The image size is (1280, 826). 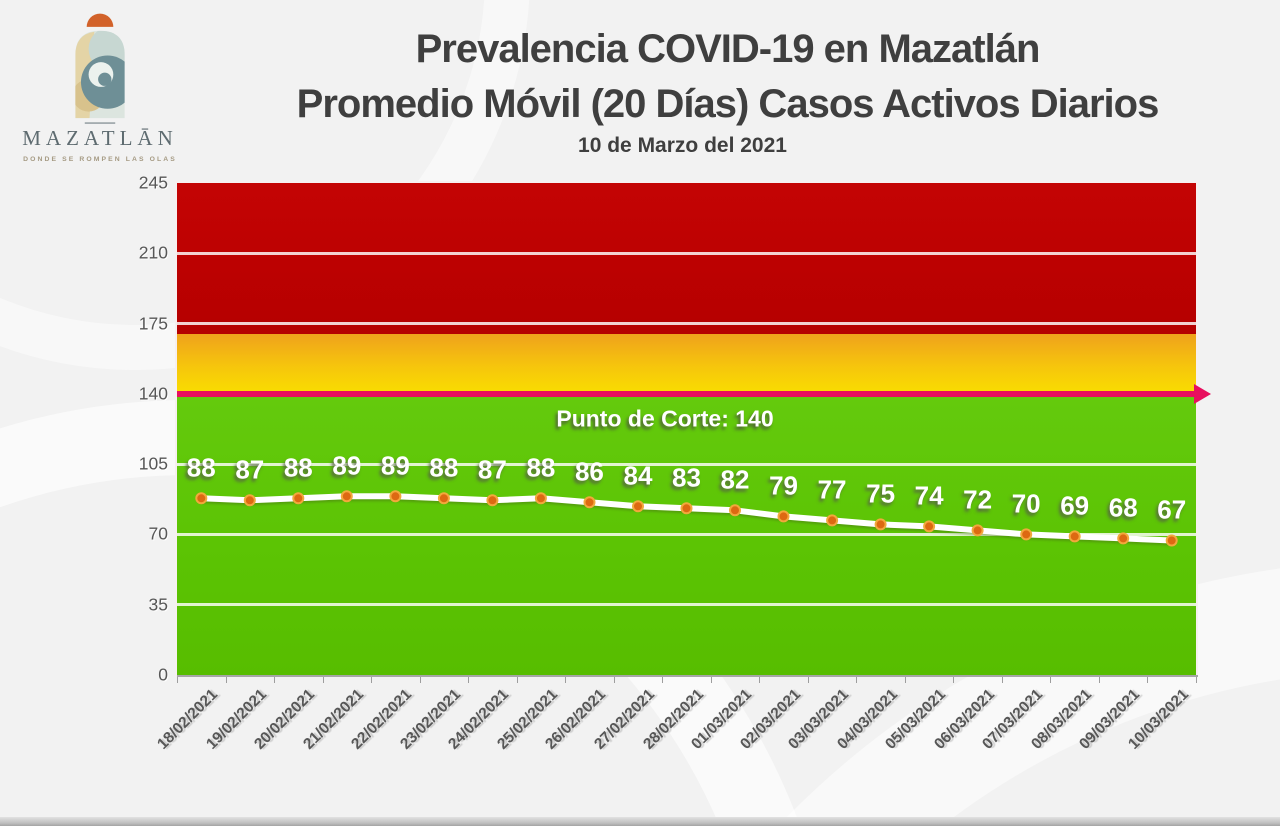 What do you see at coordinates (1171, 540) in the screenshot?
I see `data-point-10/03/2021` at bounding box center [1171, 540].